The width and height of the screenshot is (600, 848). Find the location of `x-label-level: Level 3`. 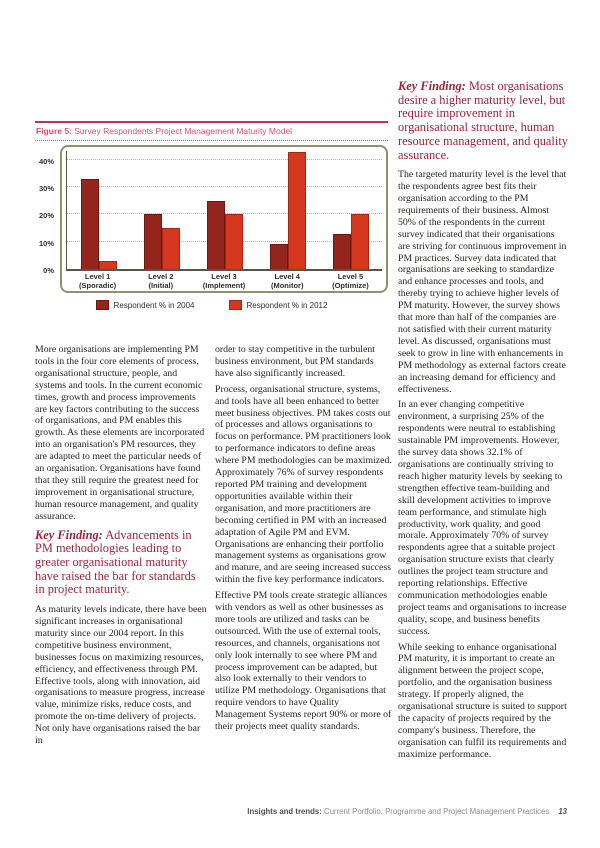

x-label-level: Level 3 is located at coordinates (224, 276).